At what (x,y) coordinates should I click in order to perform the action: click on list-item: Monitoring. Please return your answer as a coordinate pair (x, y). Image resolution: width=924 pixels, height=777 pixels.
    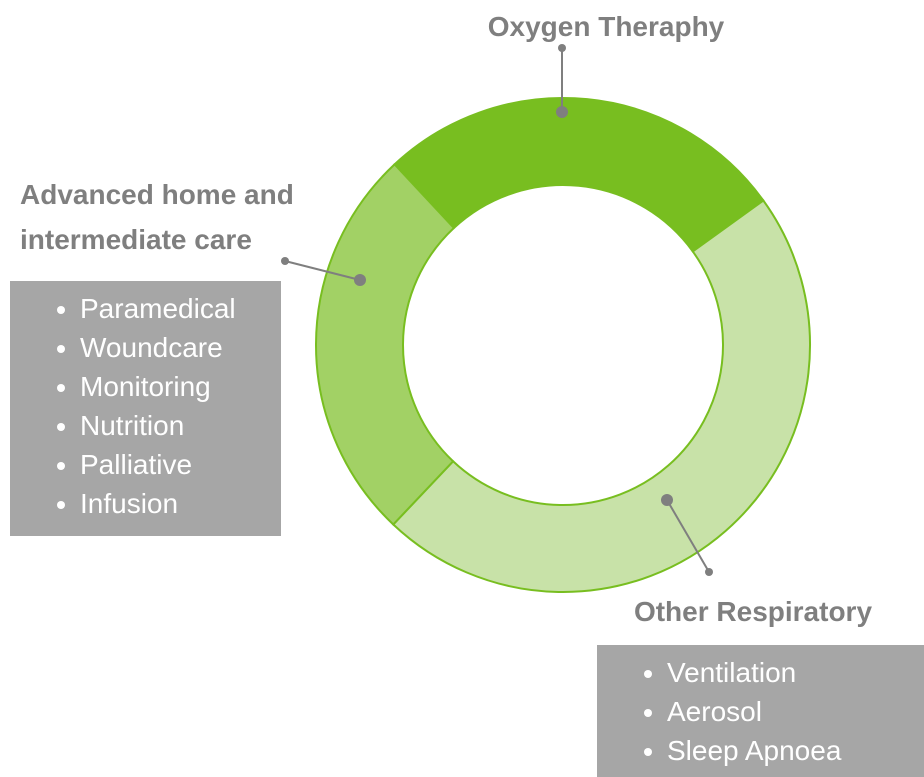
    Looking at the image, I should click on (180, 386).